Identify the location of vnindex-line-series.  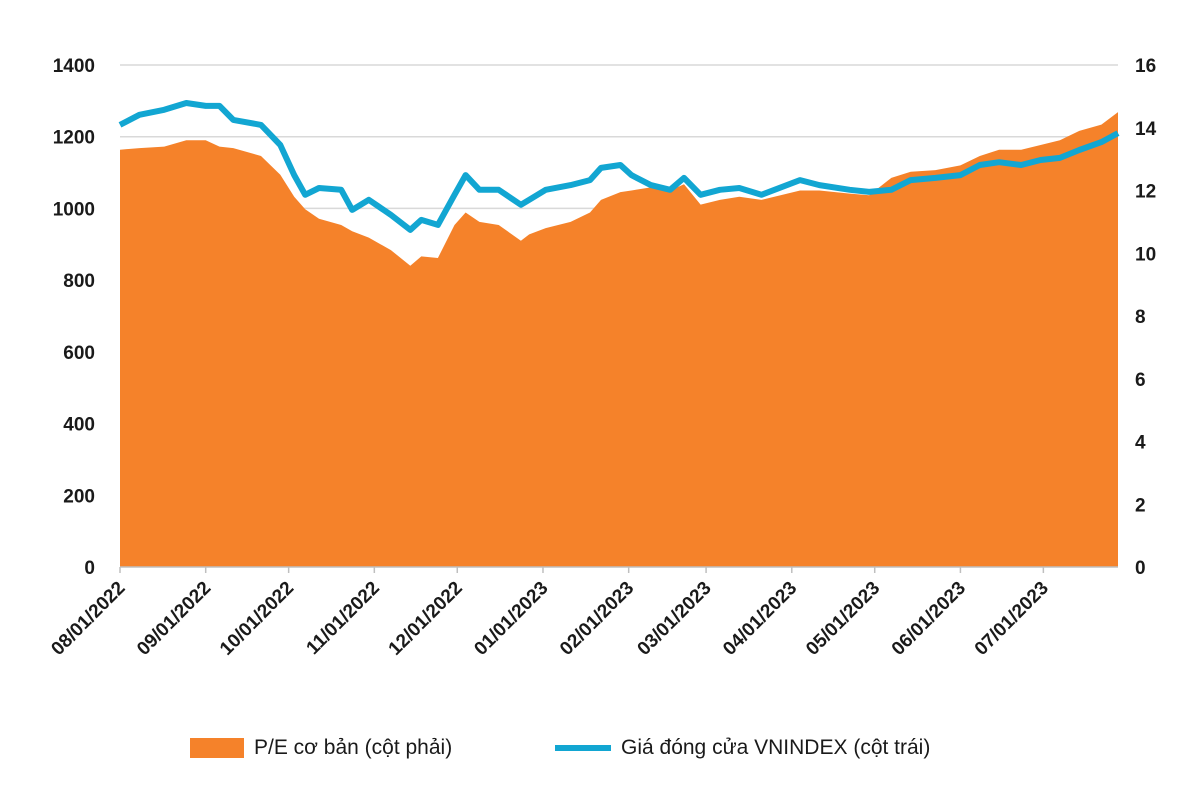
(619, 166).